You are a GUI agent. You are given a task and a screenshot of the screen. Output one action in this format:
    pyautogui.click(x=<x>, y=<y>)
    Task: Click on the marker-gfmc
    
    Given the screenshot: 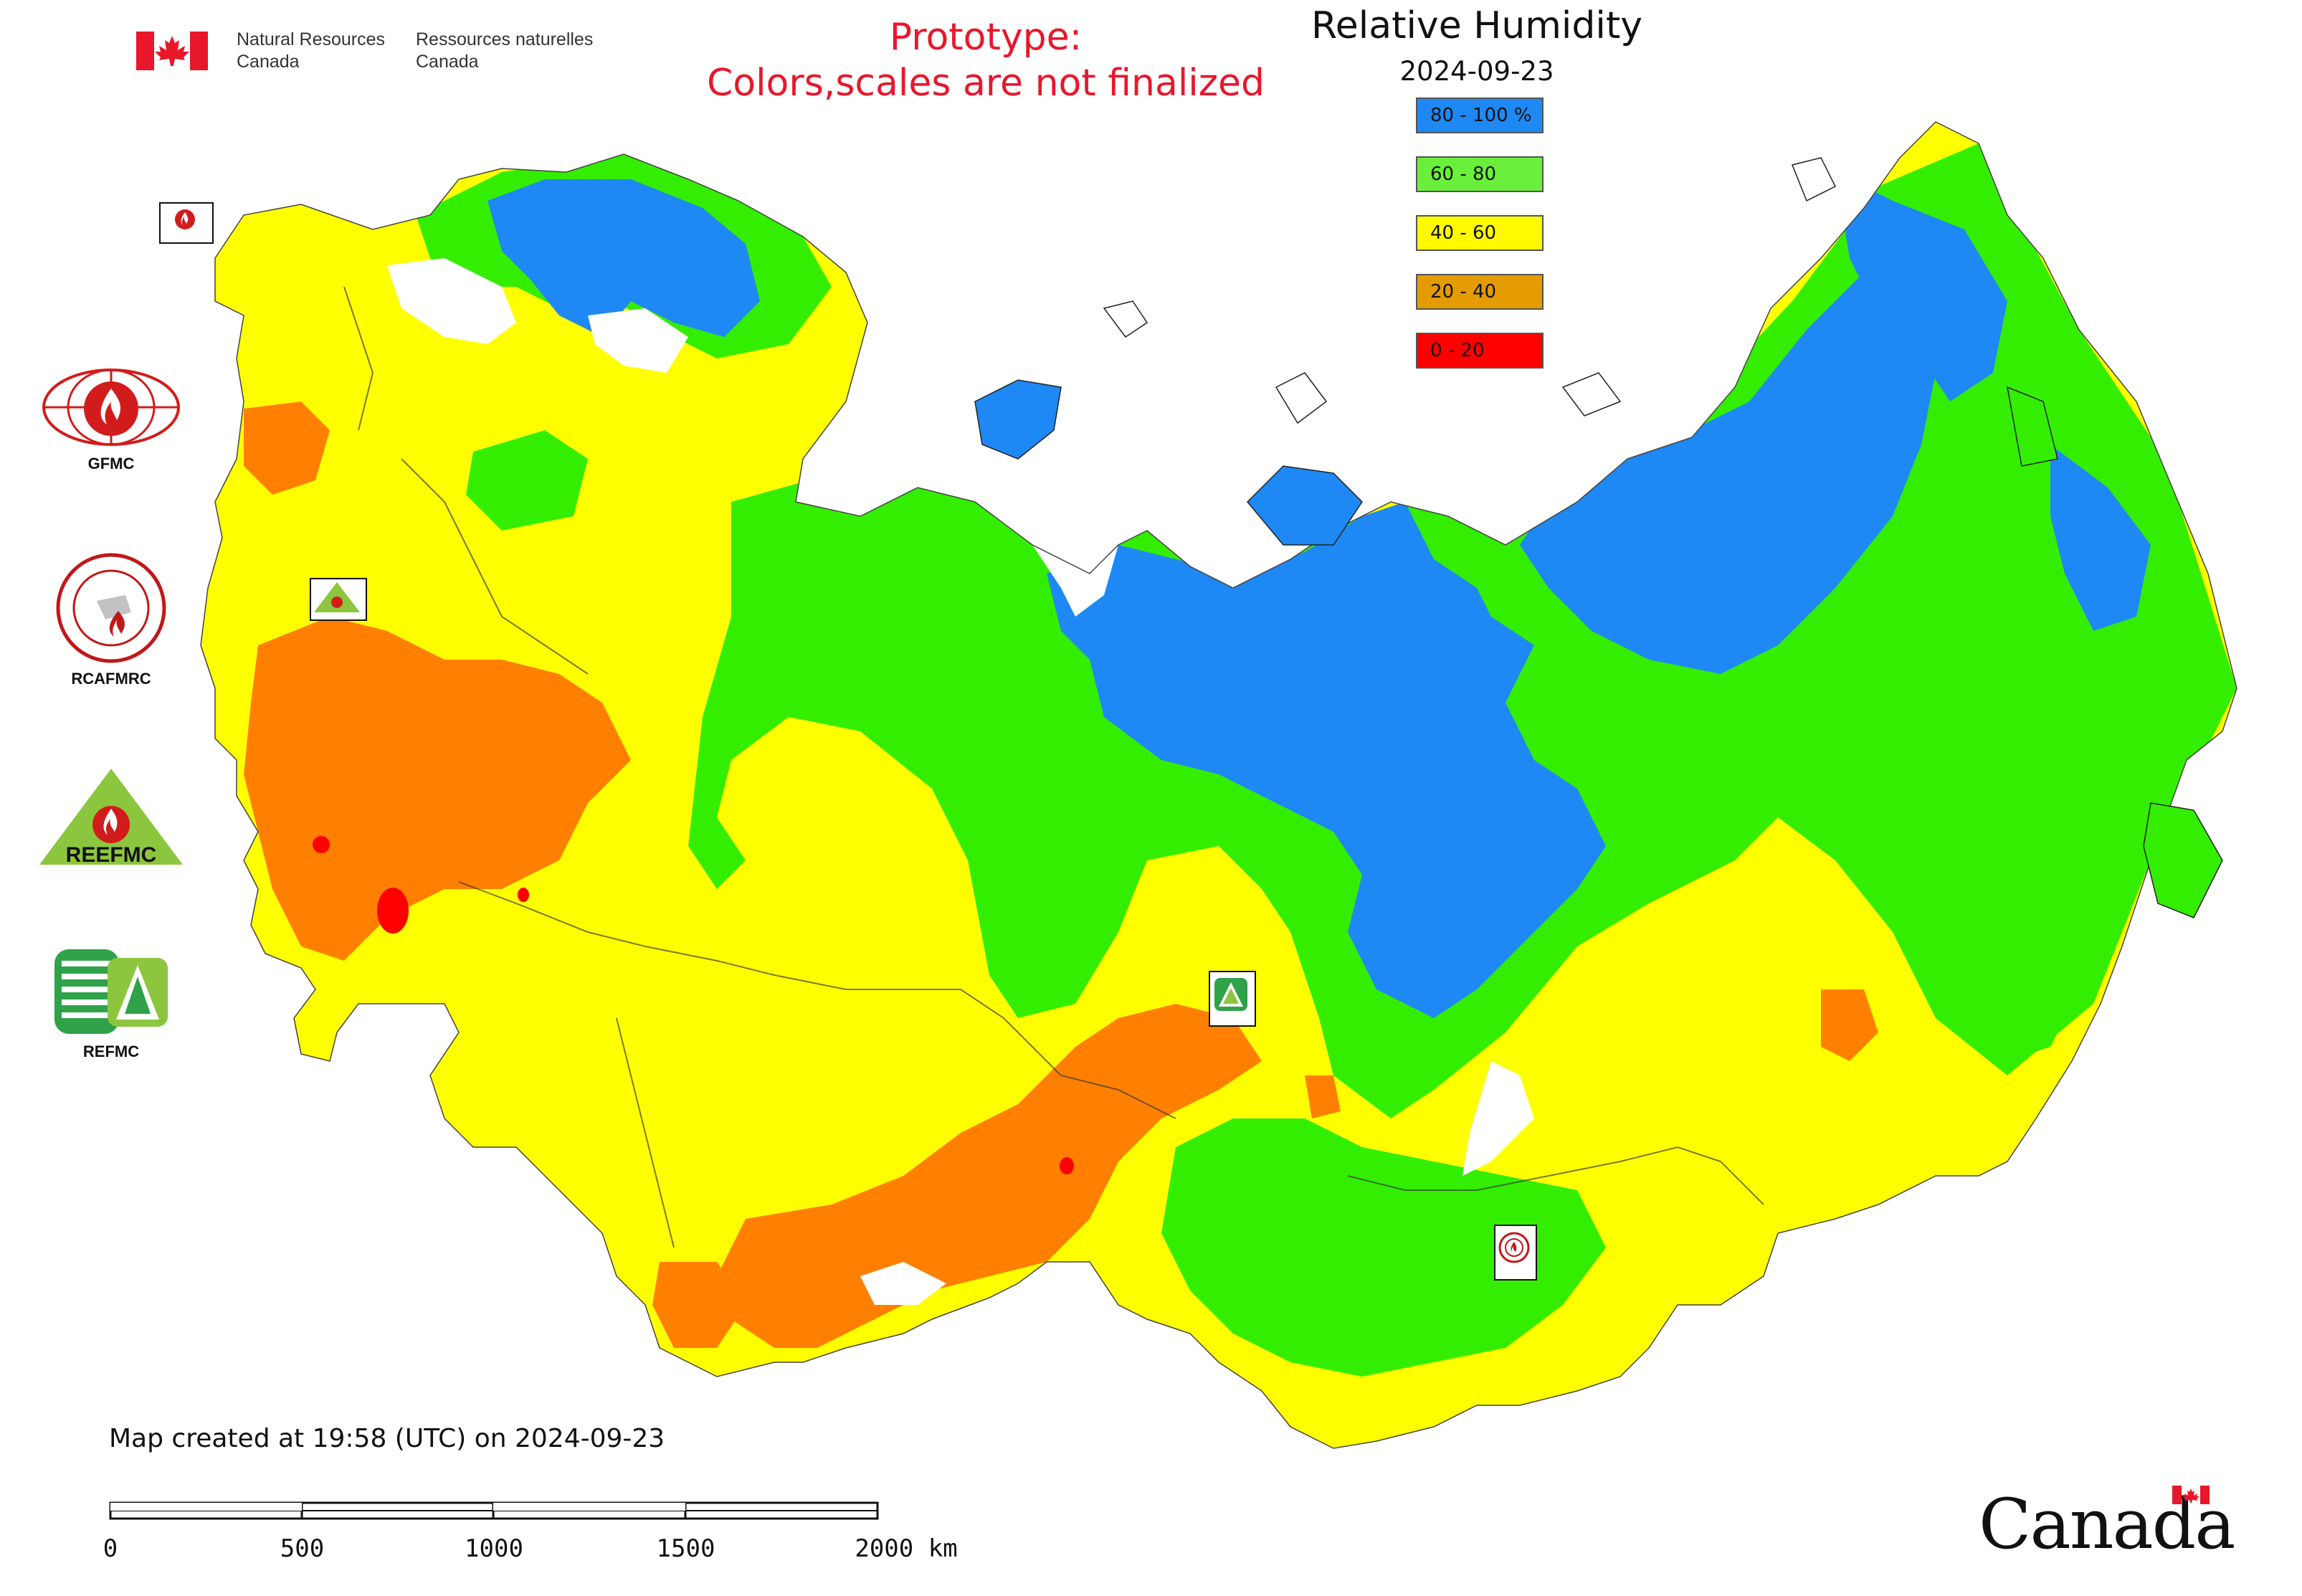 What is the action you would take?
    pyautogui.click(x=186, y=223)
    